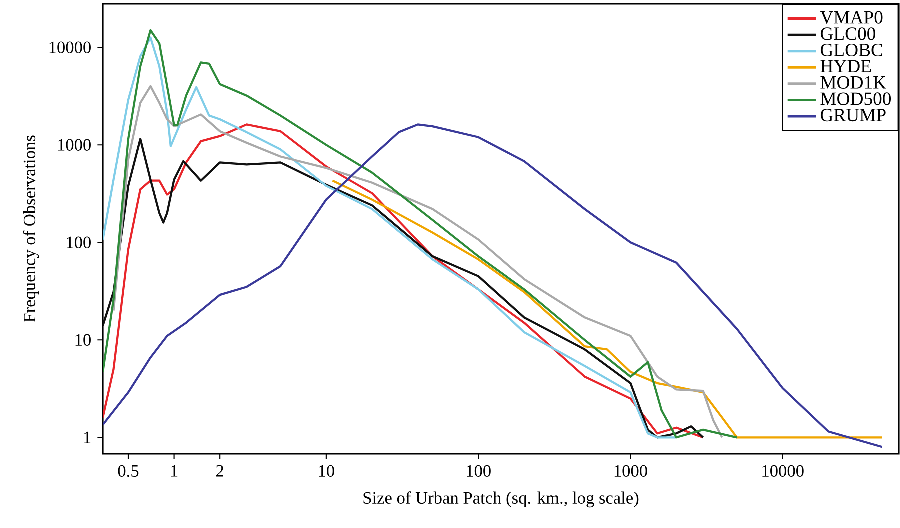 The image size is (900, 528). I want to click on y-axis-title: Frequency of Observations, so click(31, 229).